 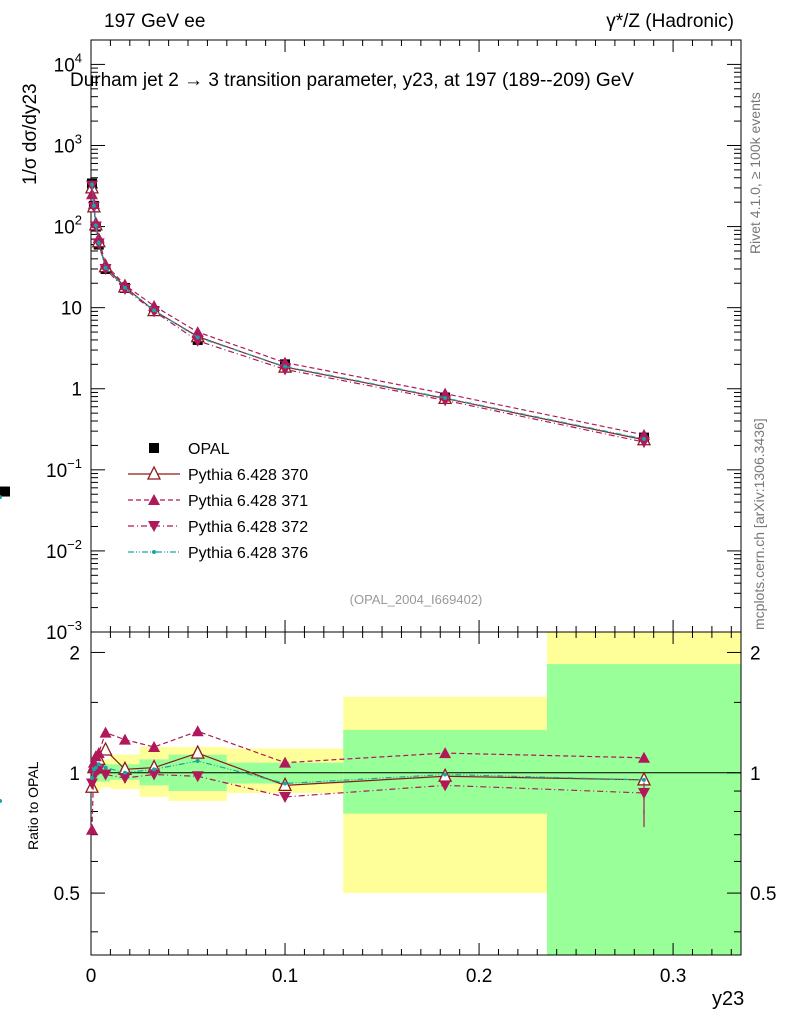 What do you see at coordinates (74, 774) in the screenshot?
I see `ratio-tick-label: 1` at bounding box center [74, 774].